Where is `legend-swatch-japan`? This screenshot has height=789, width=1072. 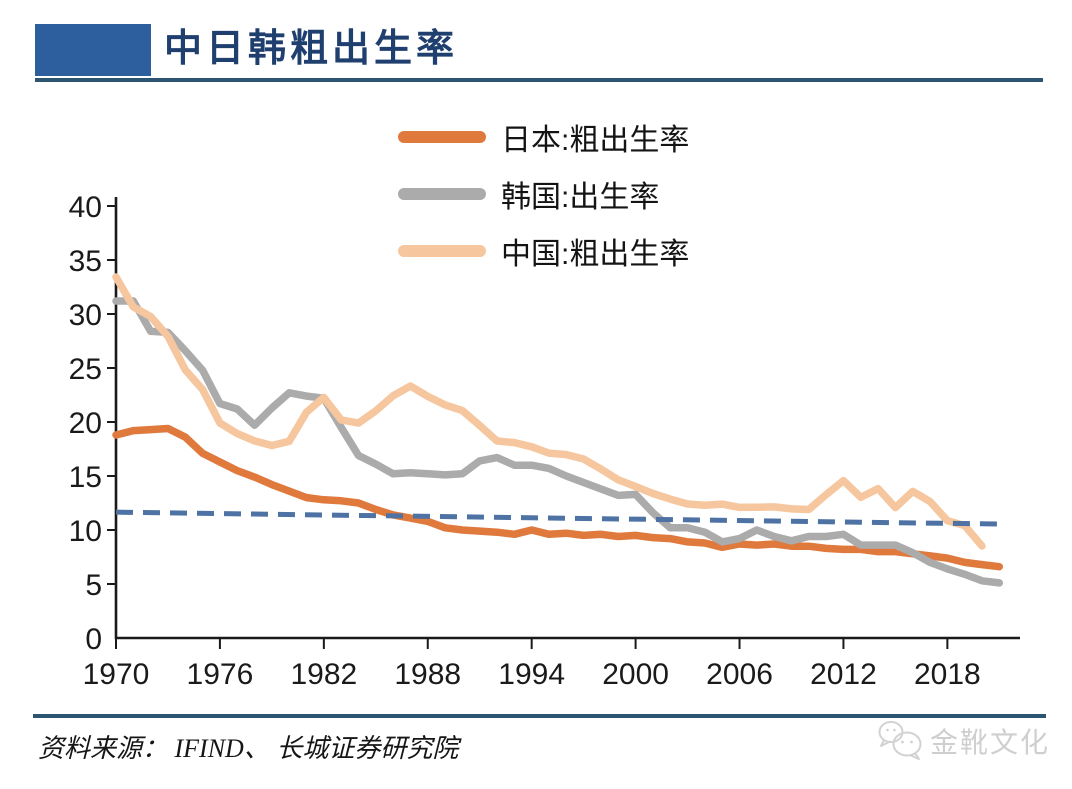 legend-swatch-japan is located at coordinates (442, 136).